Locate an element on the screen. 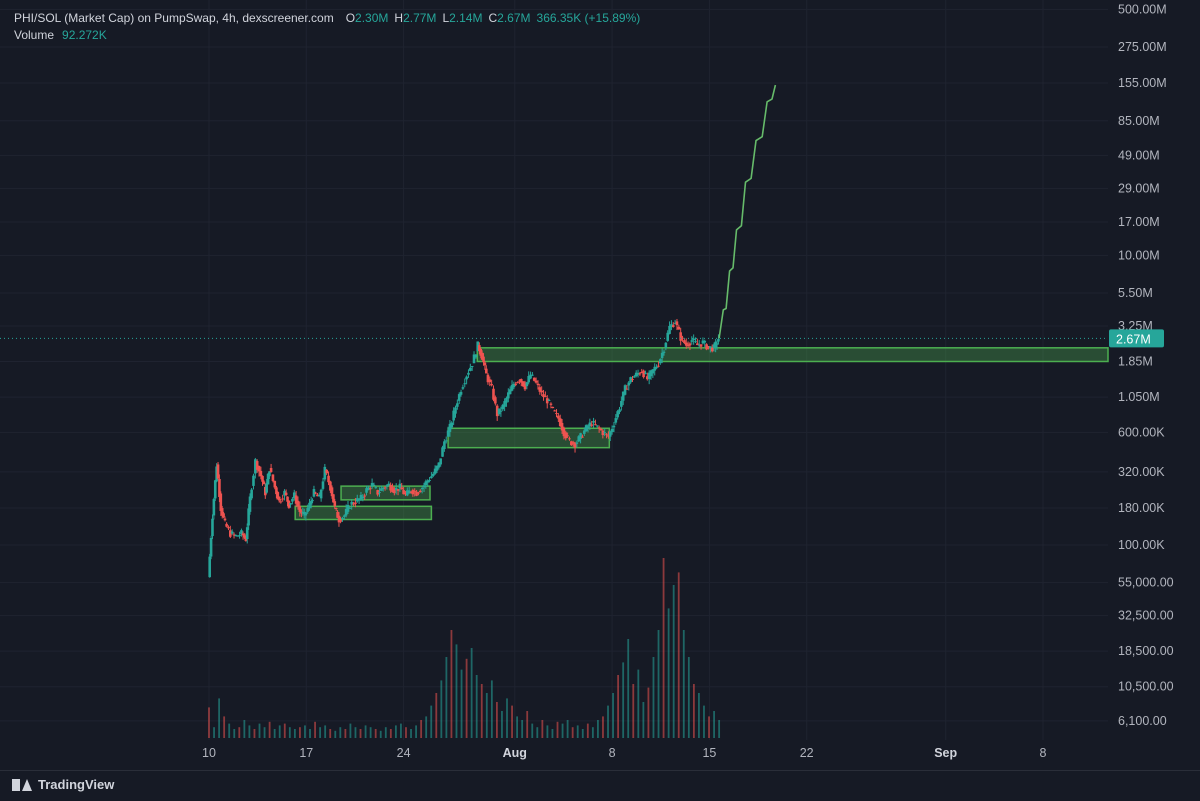  price-axis-label: 18,500.00 is located at coordinates (1146, 651).